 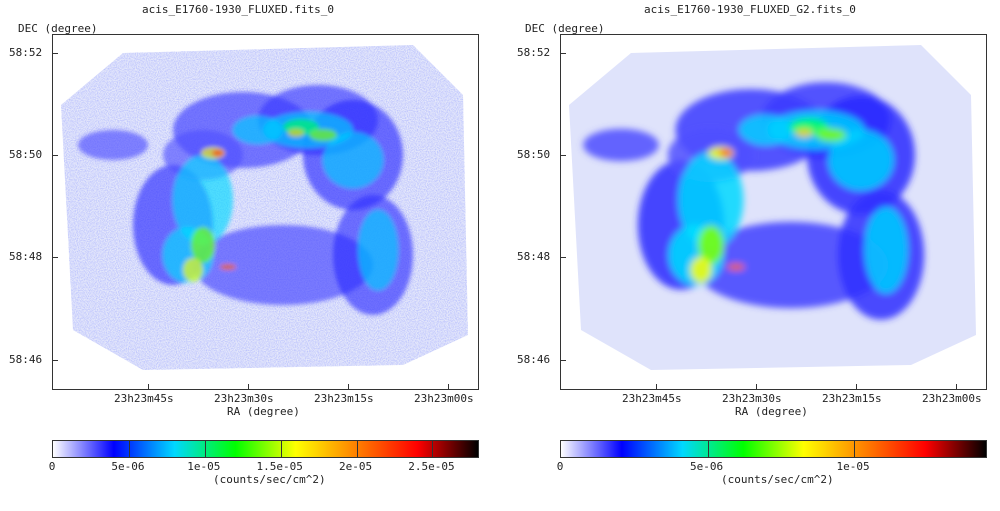 I want to click on plot-title: acis_E1760-1930_FLUXED_G2.fits_0, so click(x=750, y=9).